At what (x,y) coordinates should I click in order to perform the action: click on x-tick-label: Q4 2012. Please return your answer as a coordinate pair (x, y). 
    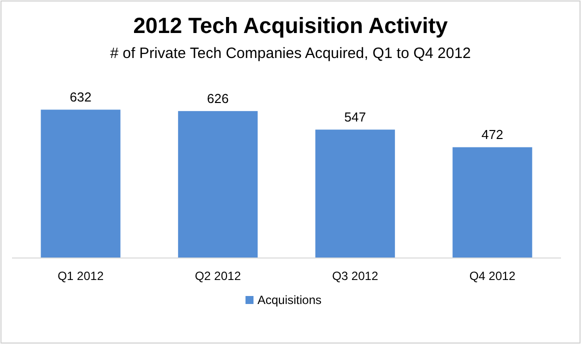
    Looking at the image, I should click on (492, 276).